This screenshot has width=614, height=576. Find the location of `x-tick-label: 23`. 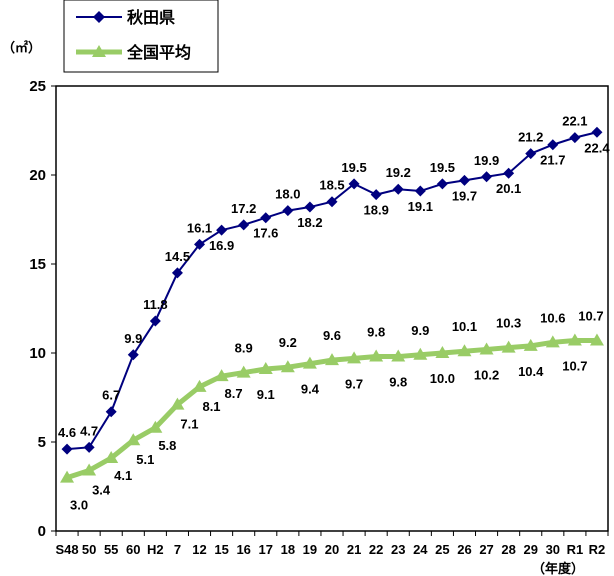

x-tick-label: 23 is located at coordinates (398, 549).